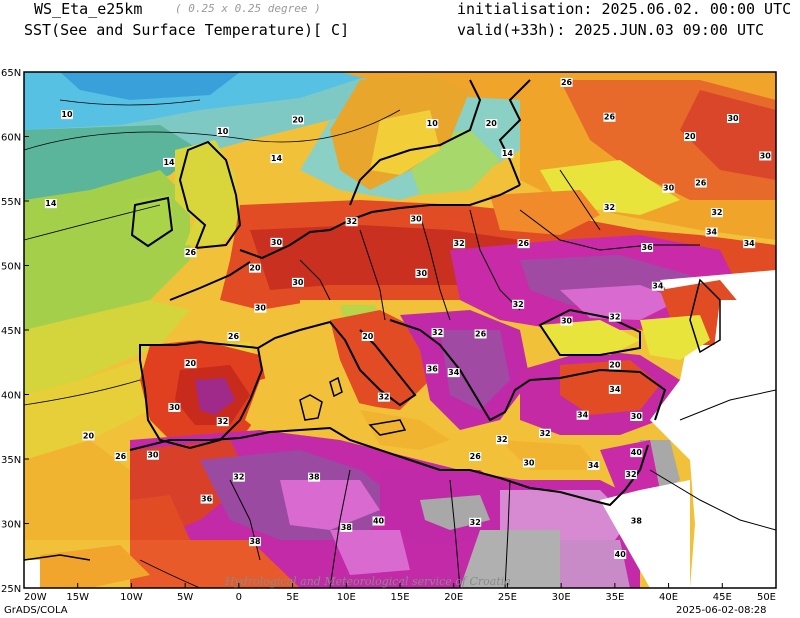 This screenshot has width=800, height=618. I want to click on lon-tick-label: 25E, so click(507, 597).